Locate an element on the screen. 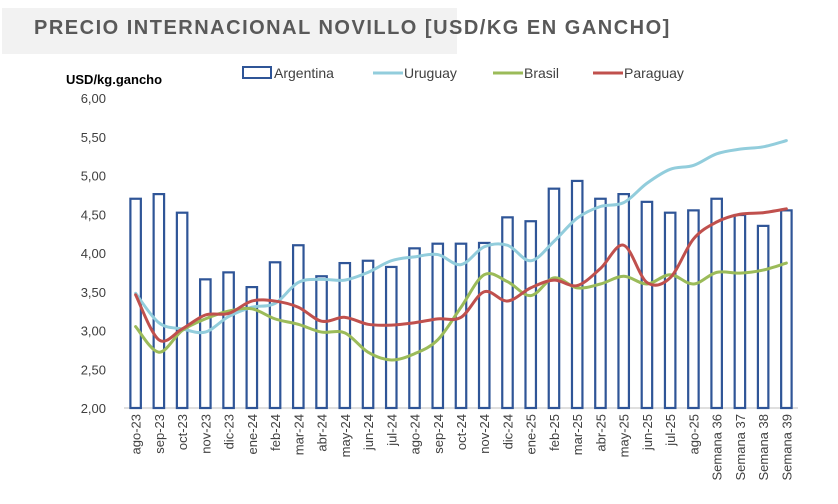  y-tick-label: 3,00 is located at coordinates (93, 331).